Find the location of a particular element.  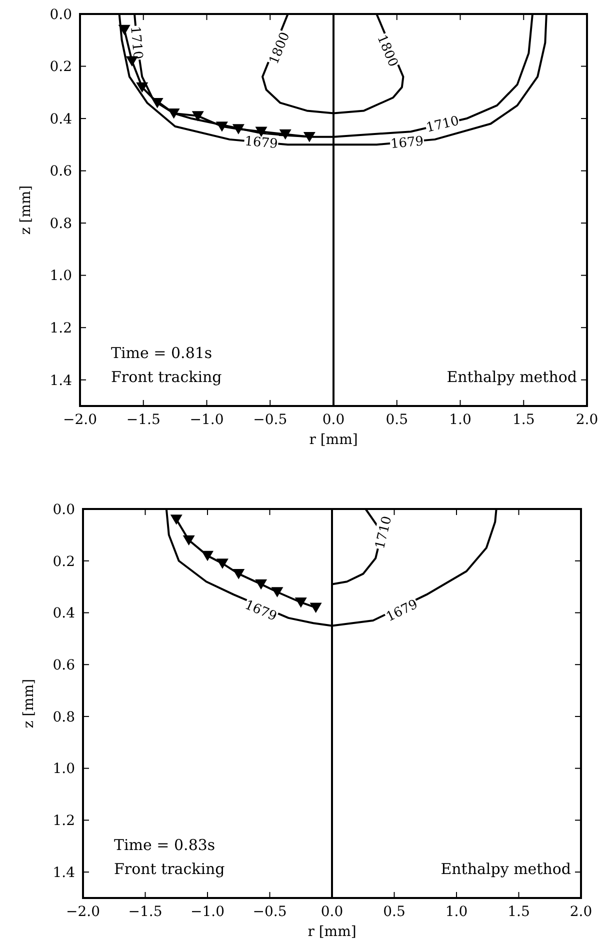

annotation: 1710 is located at coordinates (442, 125).